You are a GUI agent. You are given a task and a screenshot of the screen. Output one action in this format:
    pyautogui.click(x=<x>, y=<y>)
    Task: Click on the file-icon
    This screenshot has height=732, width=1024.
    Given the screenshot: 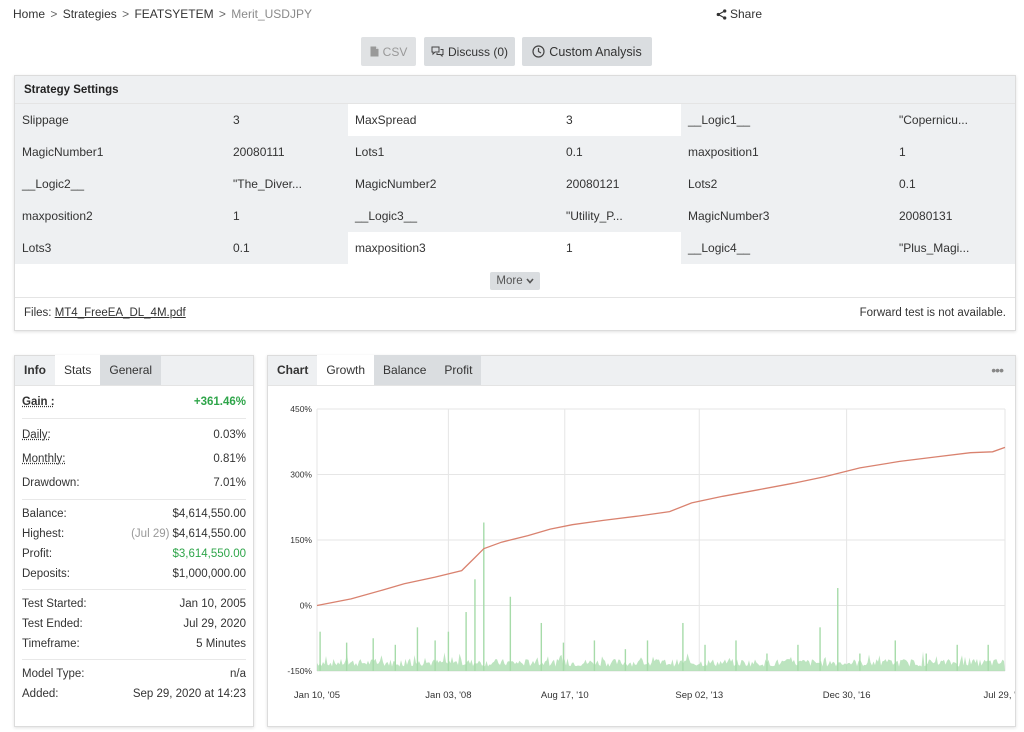 What is the action you would take?
    pyautogui.click(x=374, y=51)
    